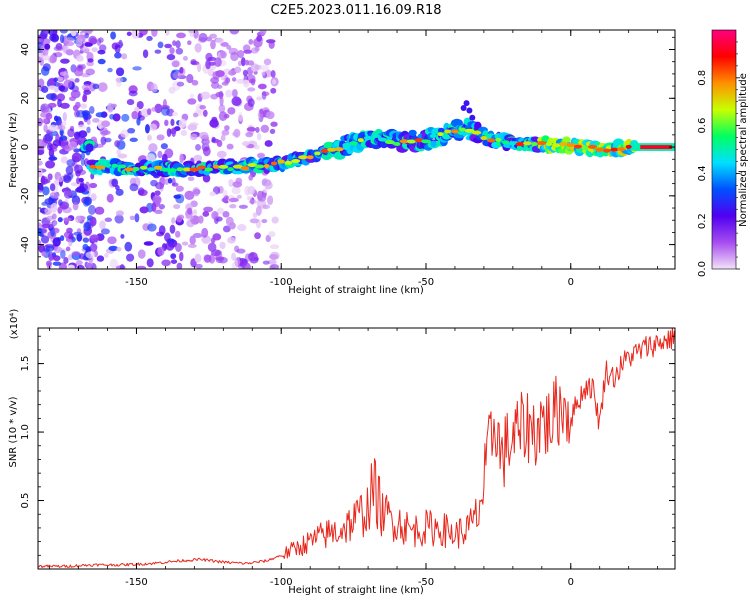 The width and height of the screenshot is (750, 600). Describe the element at coordinates (355, 10) in the screenshot. I see `figure-title: C2E5.2023.011.16.09.R18` at that location.